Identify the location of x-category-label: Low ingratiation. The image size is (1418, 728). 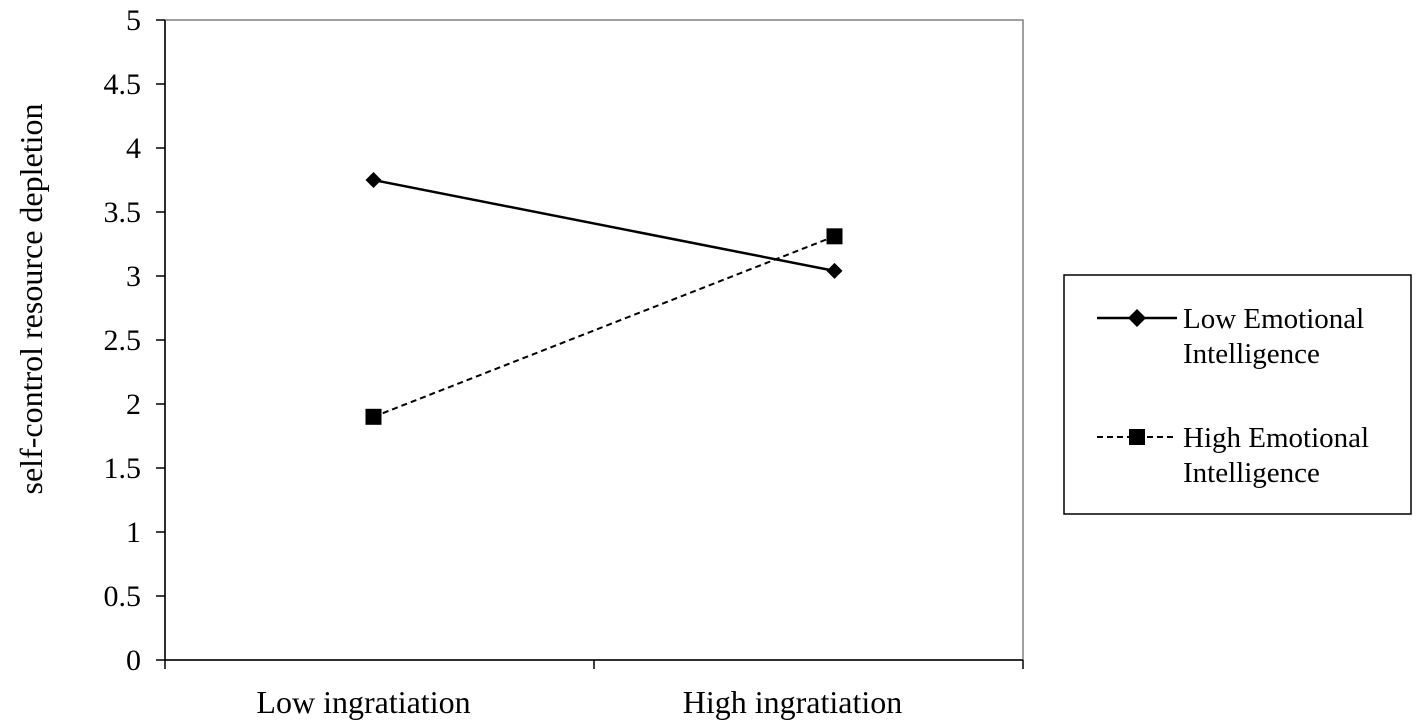
(363, 702).